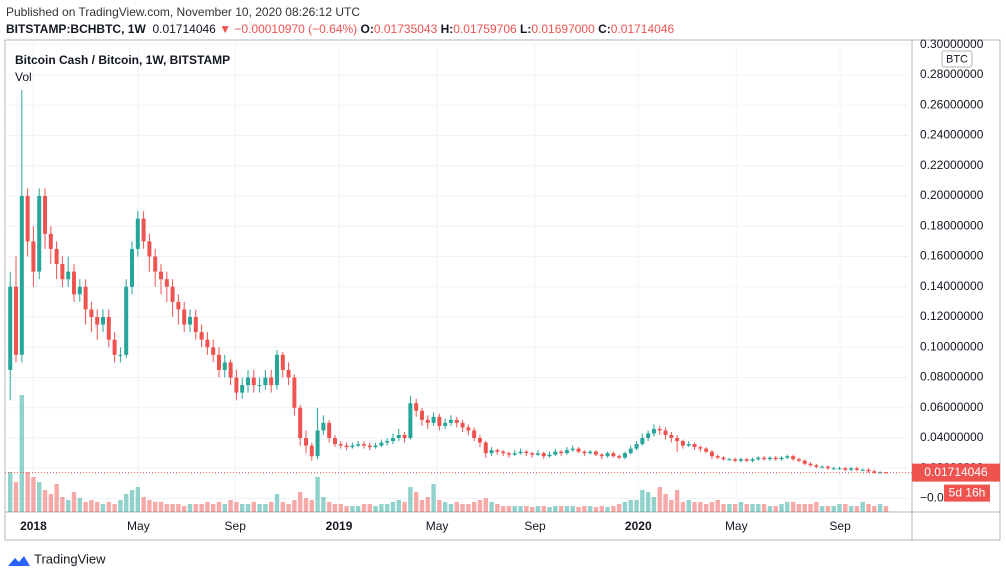 The height and width of the screenshot is (578, 1006). I want to click on o: 0.01735043, so click(405, 29).